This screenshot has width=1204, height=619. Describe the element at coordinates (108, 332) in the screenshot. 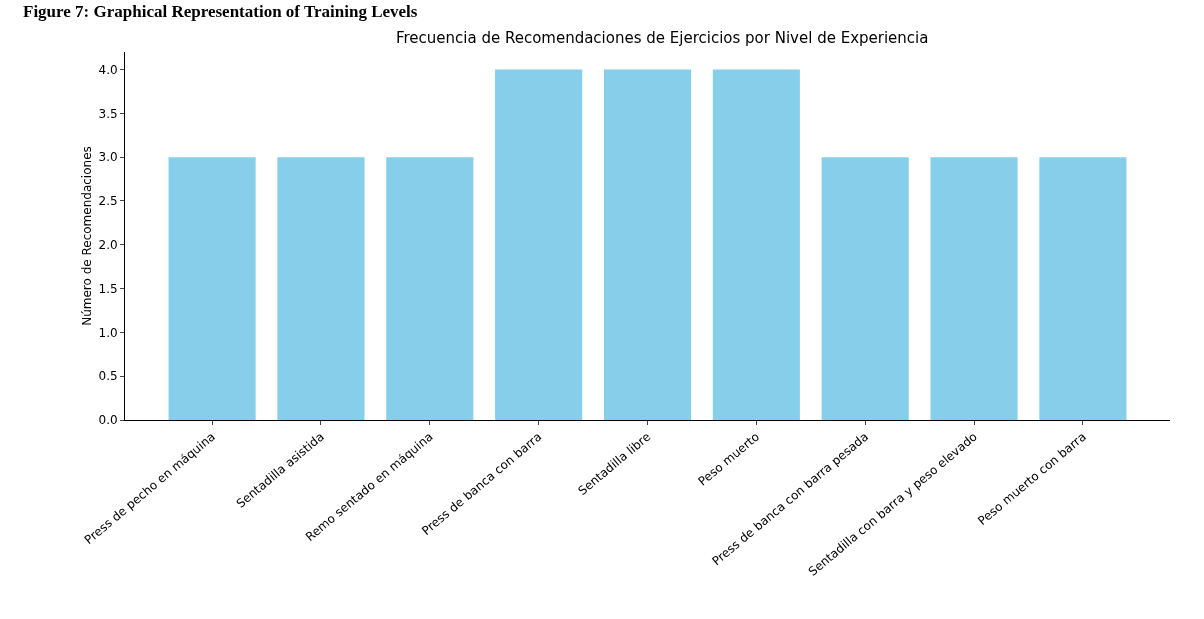

I see `y-tick-label: 1.0` at that location.